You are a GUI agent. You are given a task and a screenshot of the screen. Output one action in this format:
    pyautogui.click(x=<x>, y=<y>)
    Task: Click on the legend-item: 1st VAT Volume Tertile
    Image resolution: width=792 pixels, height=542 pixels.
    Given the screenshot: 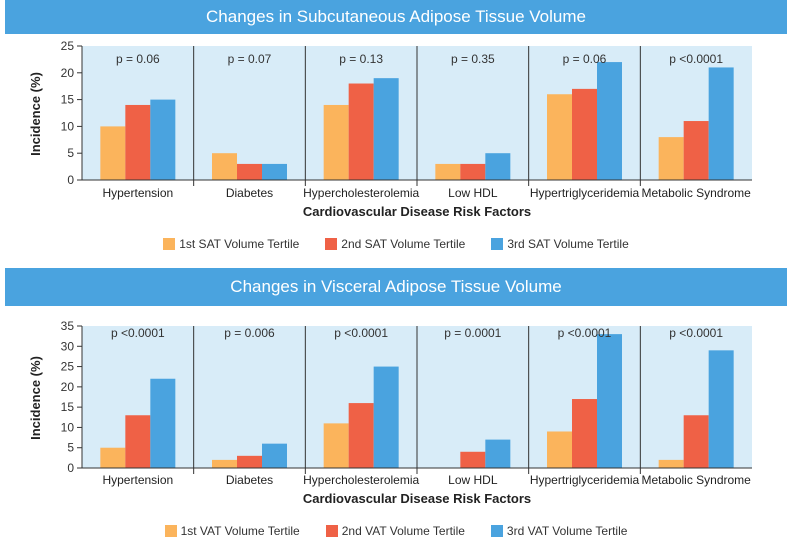 What is the action you would take?
    pyautogui.click(x=232, y=531)
    